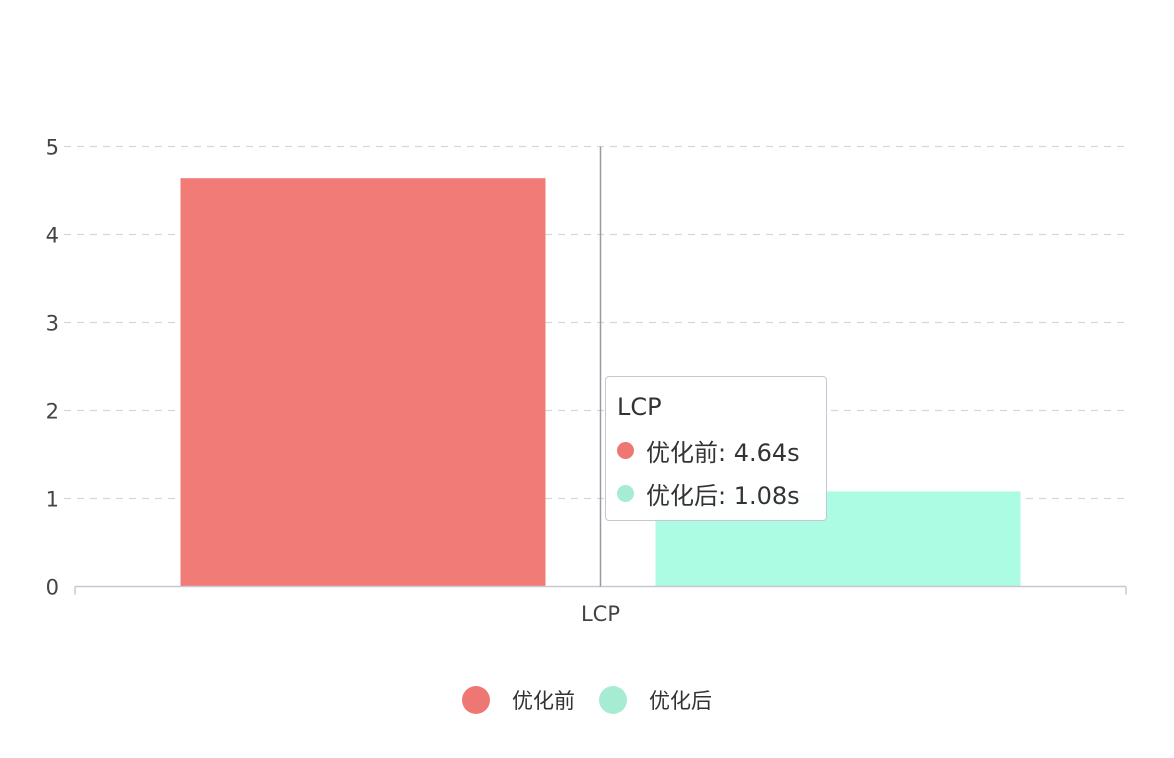 The image size is (1174, 758). What do you see at coordinates (723, 452) in the screenshot?
I see `tooltip-value-before: 优化前: 4.64s` at bounding box center [723, 452].